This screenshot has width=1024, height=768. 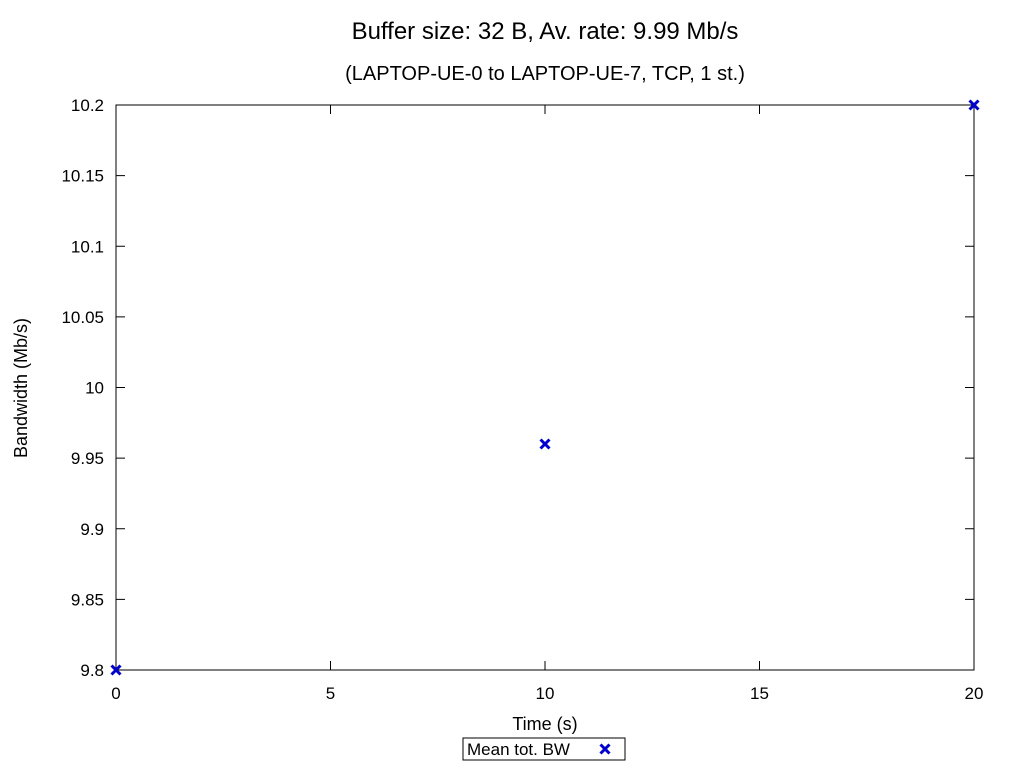 I want to click on legend: Mean tot. BW, so click(x=544, y=749).